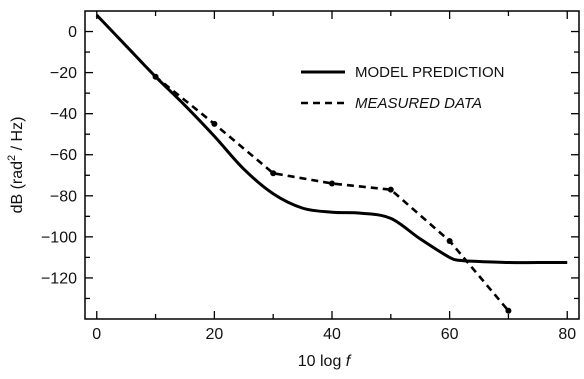 The image size is (584, 379). Describe the element at coordinates (332, 334) in the screenshot. I see `x-tick-label: 40` at that location.